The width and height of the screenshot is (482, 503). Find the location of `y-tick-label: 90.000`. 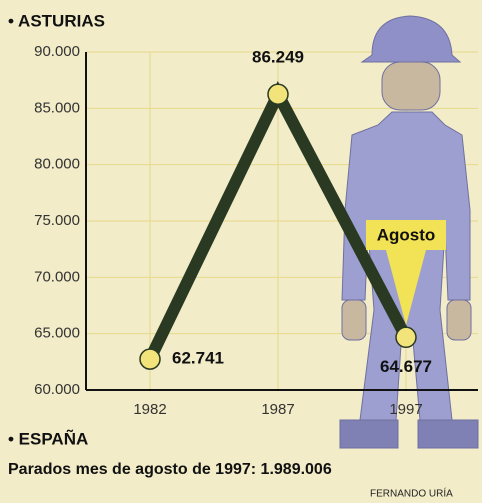

y-tick-label: 90.000 is located at coordinates (57, 51).